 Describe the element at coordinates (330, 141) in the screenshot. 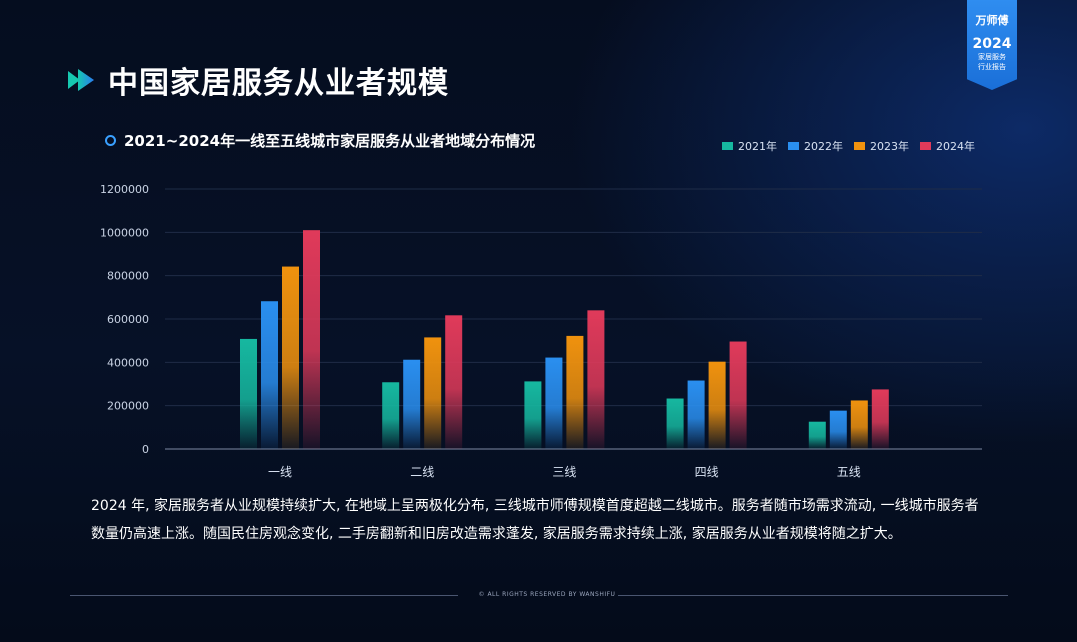

I see `chart-title: 2021~2024年一线至五线城市家居服务从业者地域分布情况` at that location.